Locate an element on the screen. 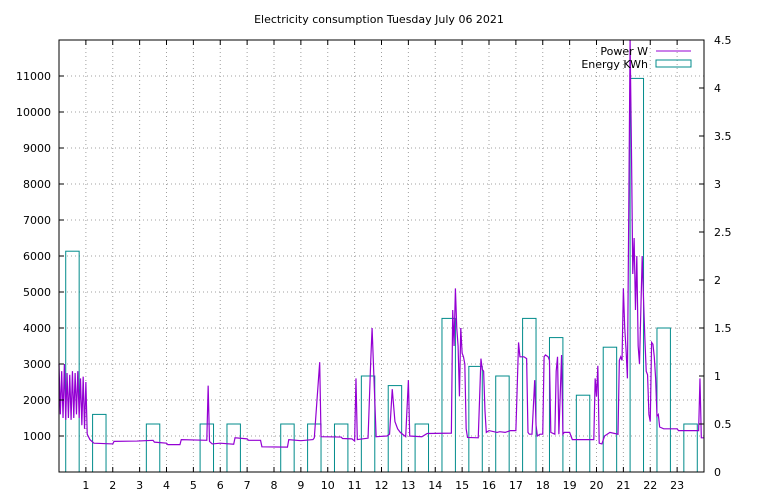  y-right-tick-label: 2 is located at coordinates (717, 280).